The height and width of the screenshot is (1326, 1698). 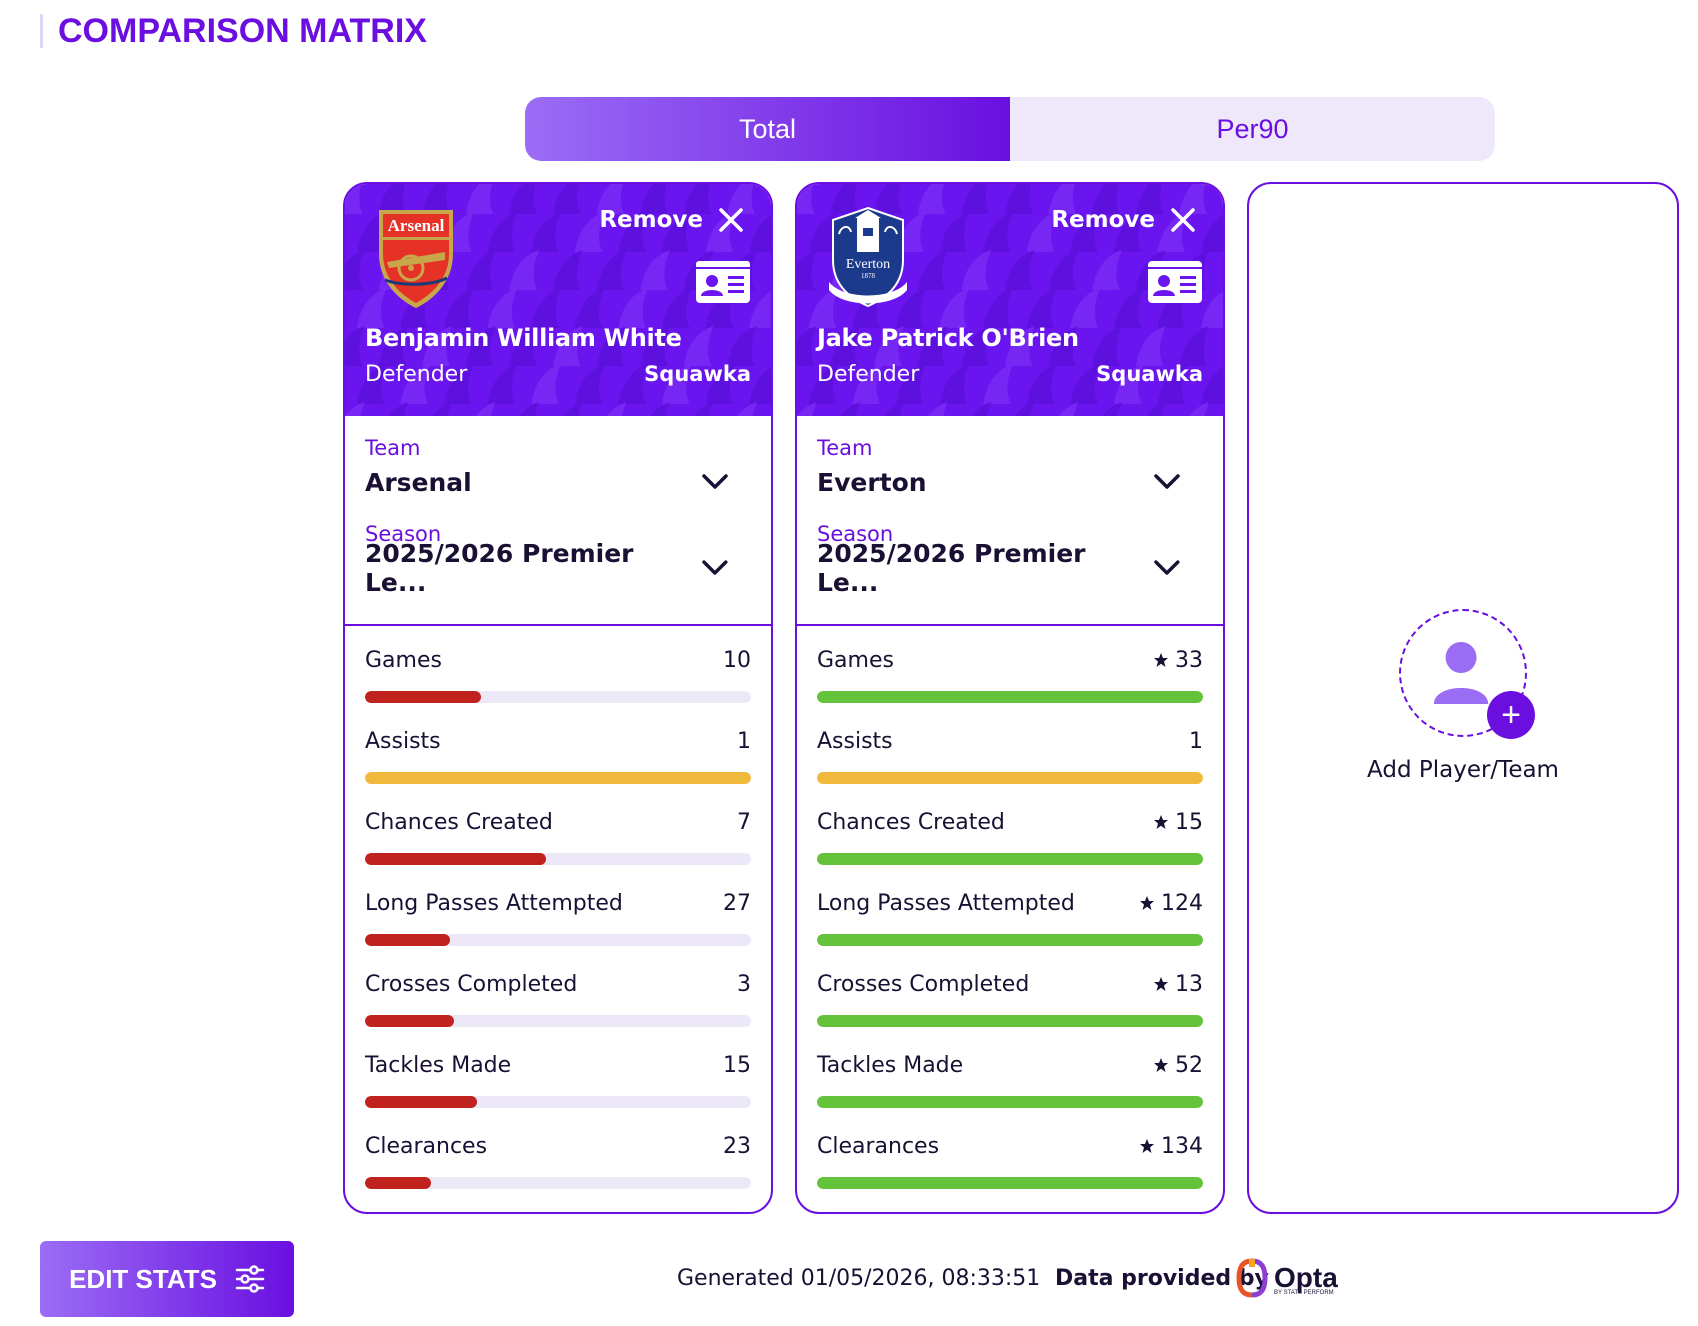 What do you see at coordinates (1306, 1277) in the screenshot?
I see `opta-name: Opta` at bounding box center [1306, 1277].